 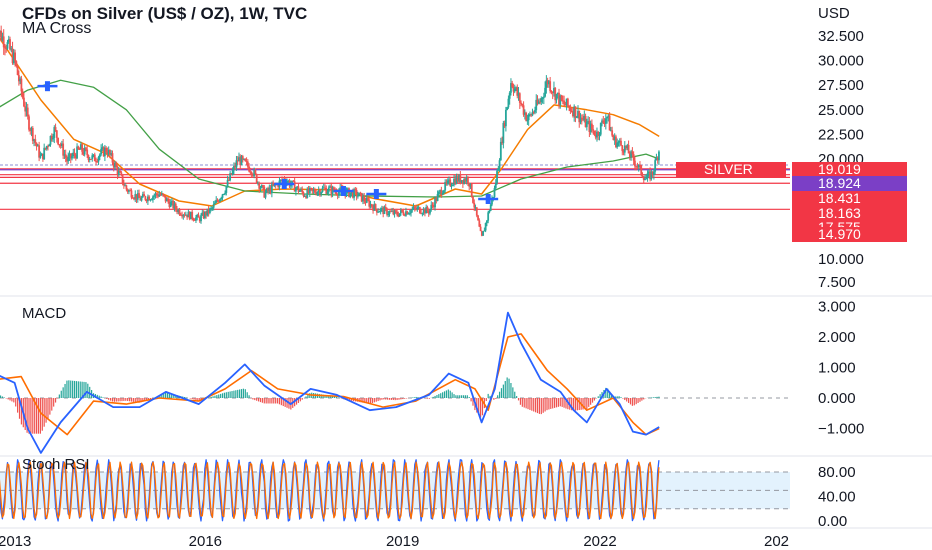 I want to click on time-tick-label: 2019, so click(x=402, y=541).